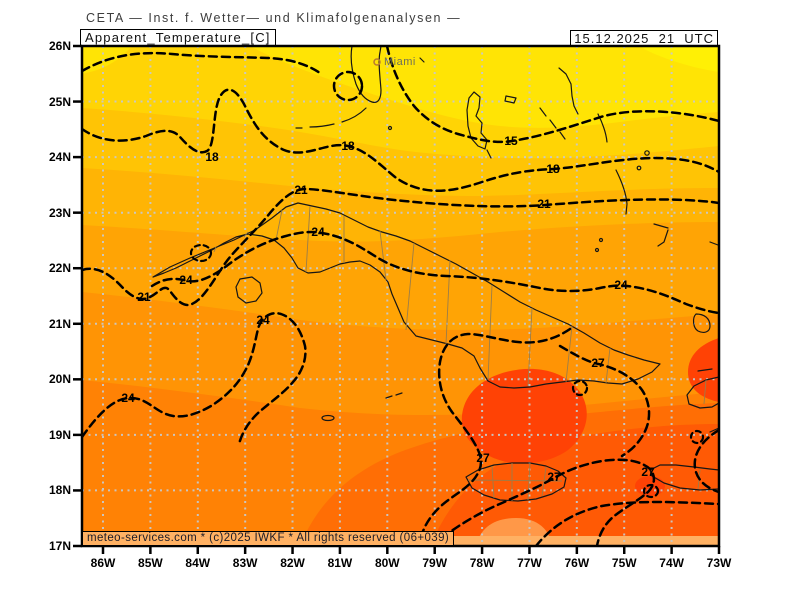  I want to click on product-title: Apparent_Temperature_[C], so click(178, 38).